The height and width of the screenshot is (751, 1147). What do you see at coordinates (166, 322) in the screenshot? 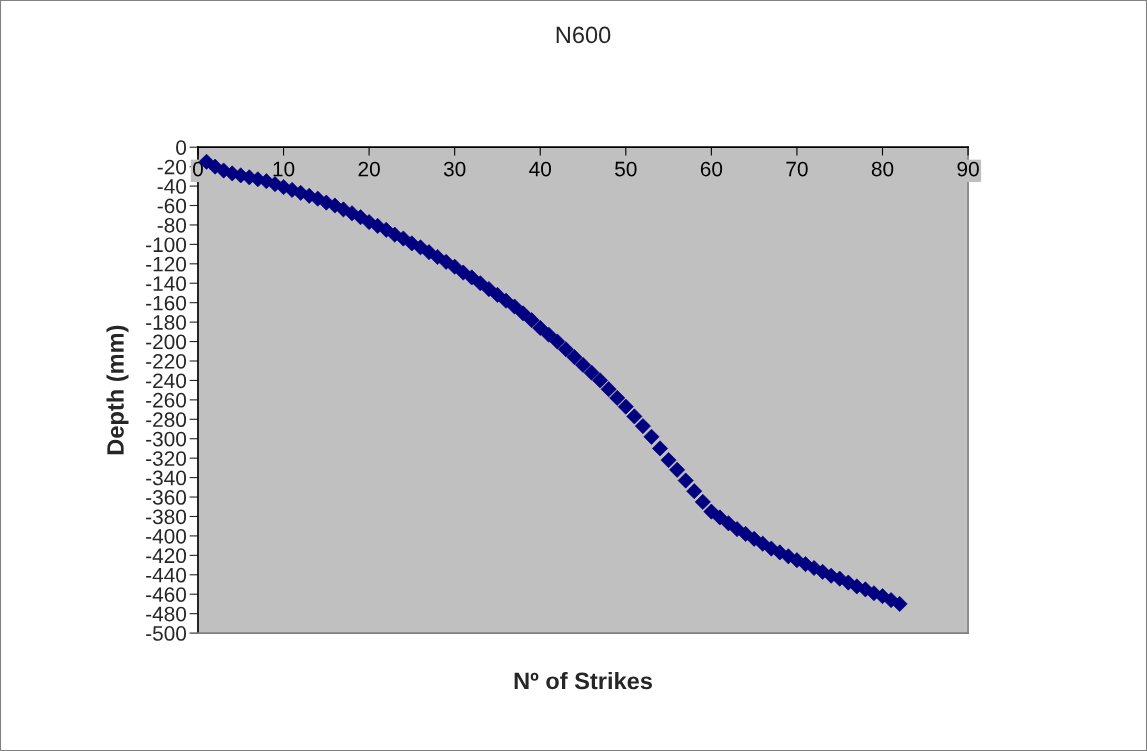
I see `y-tick-label: -180` at bounding box center [166, 322].